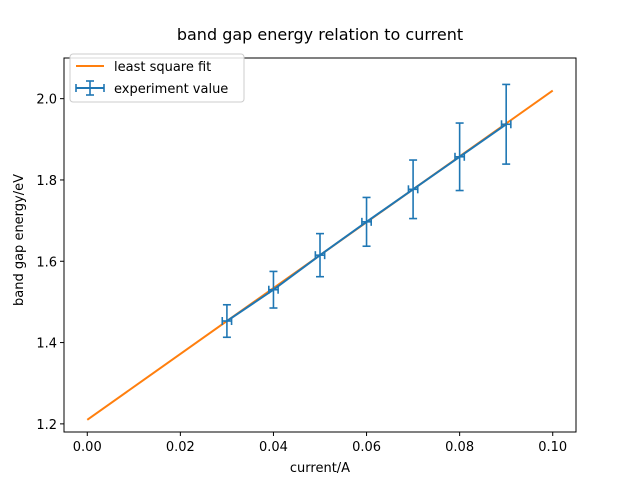 Image resolution: width=640 pixels, height=480 pixels. I want to click on x-axis-label: current/A, so click(320, 468).